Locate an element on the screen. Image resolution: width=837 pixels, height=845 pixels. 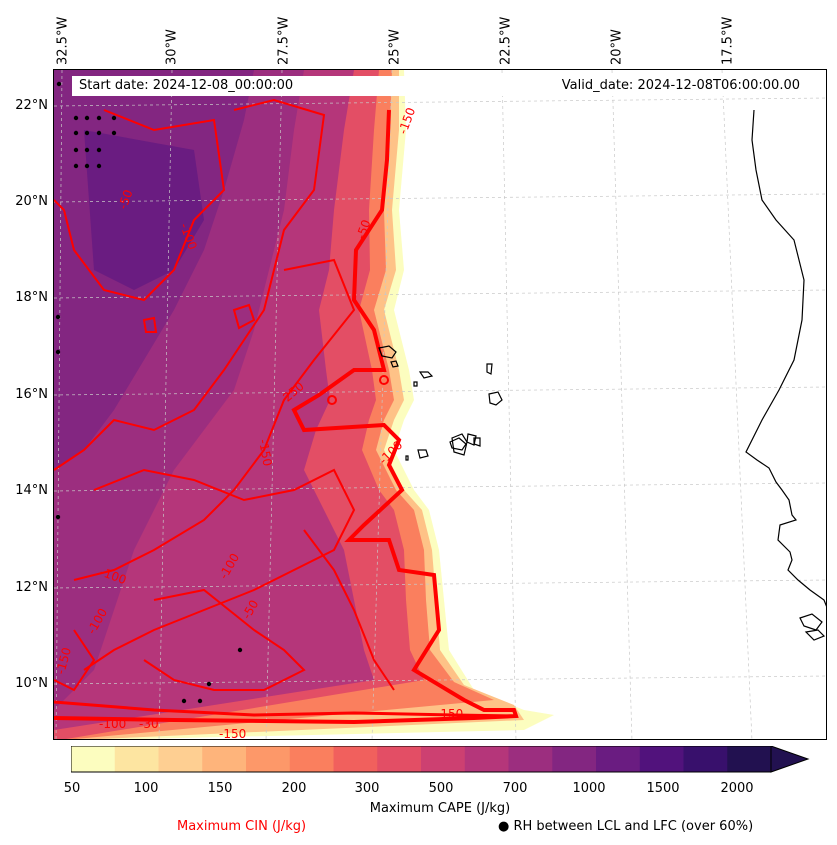
lat-label-16n: 16°N is located at coordinates (31, 394).